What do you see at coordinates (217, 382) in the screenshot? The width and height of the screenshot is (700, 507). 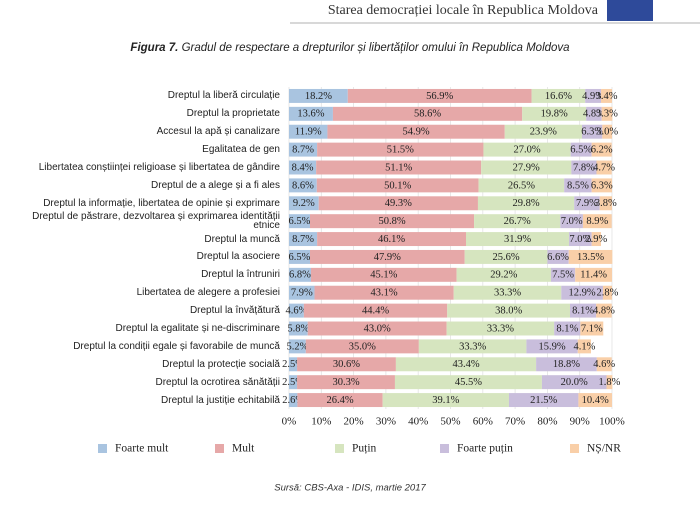 I see `category-label: Dreptul la ocrotirea sănătății` at bounding box center [217, 382].